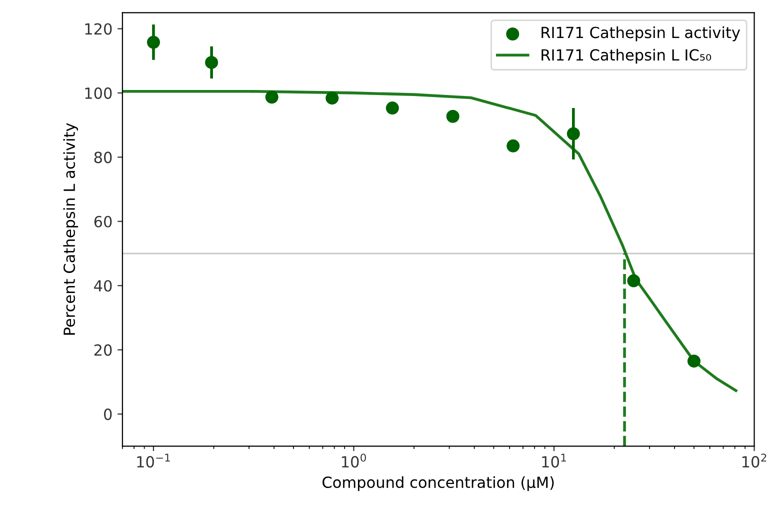  I want to click on legend-label: RI171 Cathepsin L IC₅₀, so click(627, 56).